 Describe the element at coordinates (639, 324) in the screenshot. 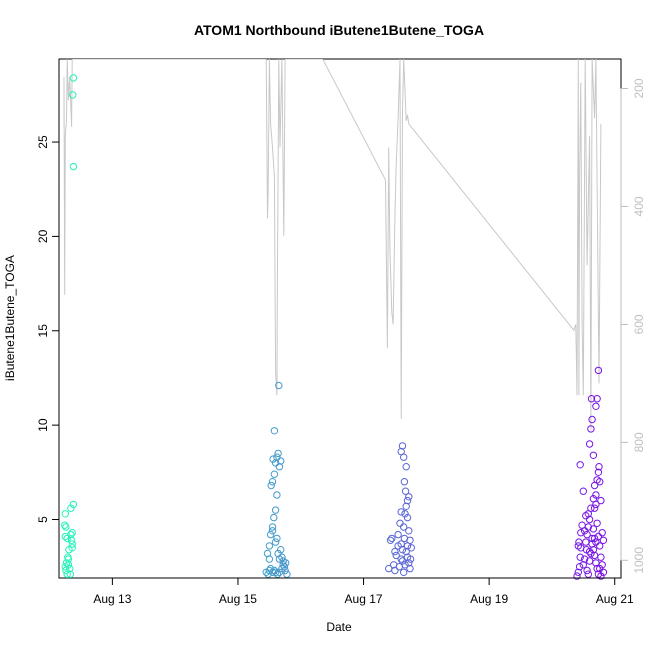

I see `y2-tick-label: 600` at that location.